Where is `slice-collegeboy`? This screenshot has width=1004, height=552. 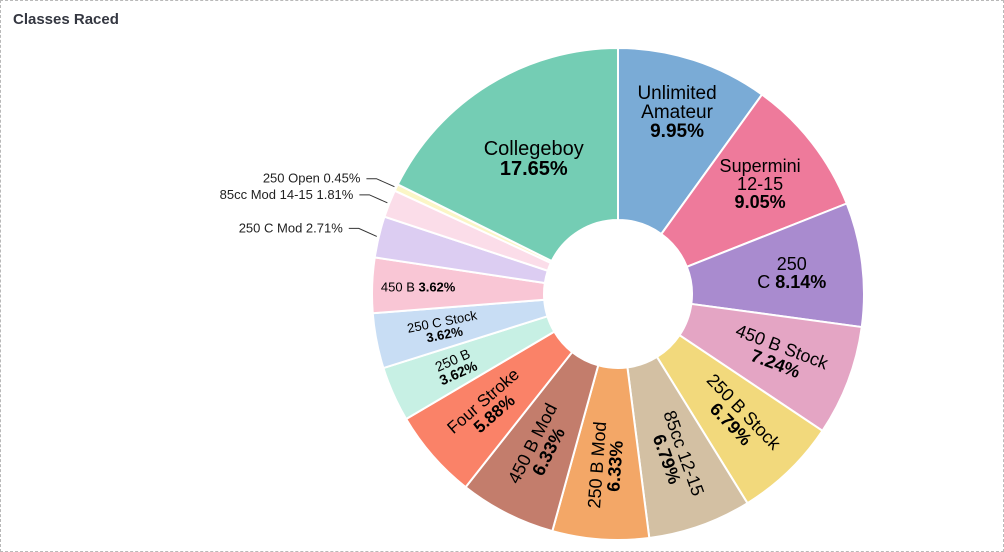
slice-collegeboy is located at coordinates (507, 154).